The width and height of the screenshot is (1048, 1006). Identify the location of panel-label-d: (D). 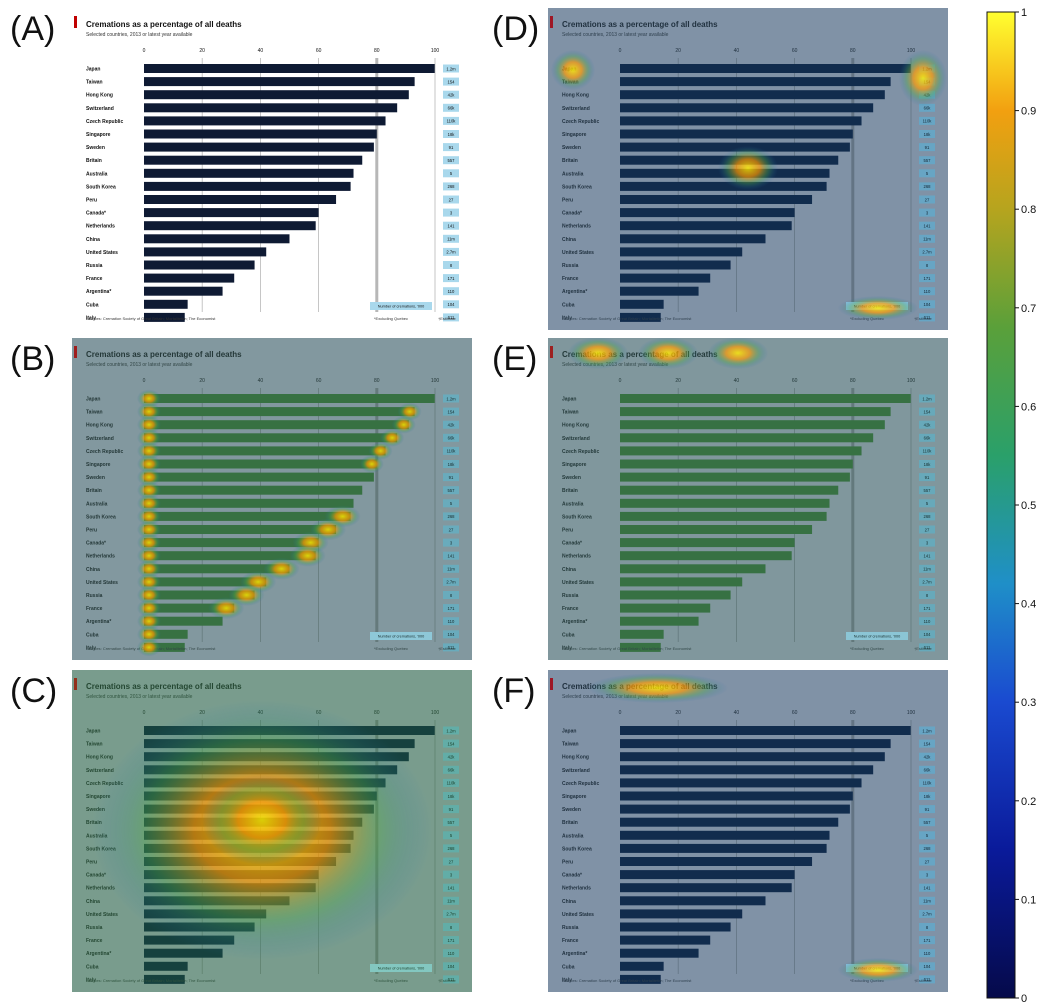
(516, 29).